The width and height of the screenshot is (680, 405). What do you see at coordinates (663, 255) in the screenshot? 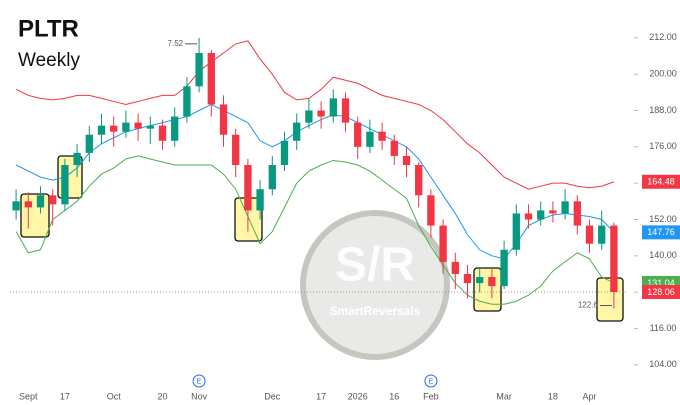
I see `y-tick-label: 140.00` at bounding box center [663, 255].